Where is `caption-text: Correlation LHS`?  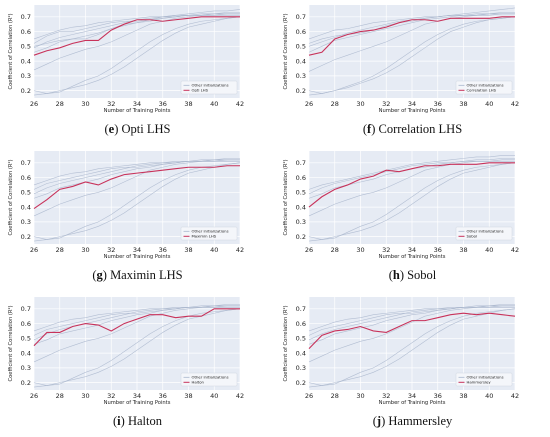 caption-text: Correlation LHS is located at coordinates (420, 129).